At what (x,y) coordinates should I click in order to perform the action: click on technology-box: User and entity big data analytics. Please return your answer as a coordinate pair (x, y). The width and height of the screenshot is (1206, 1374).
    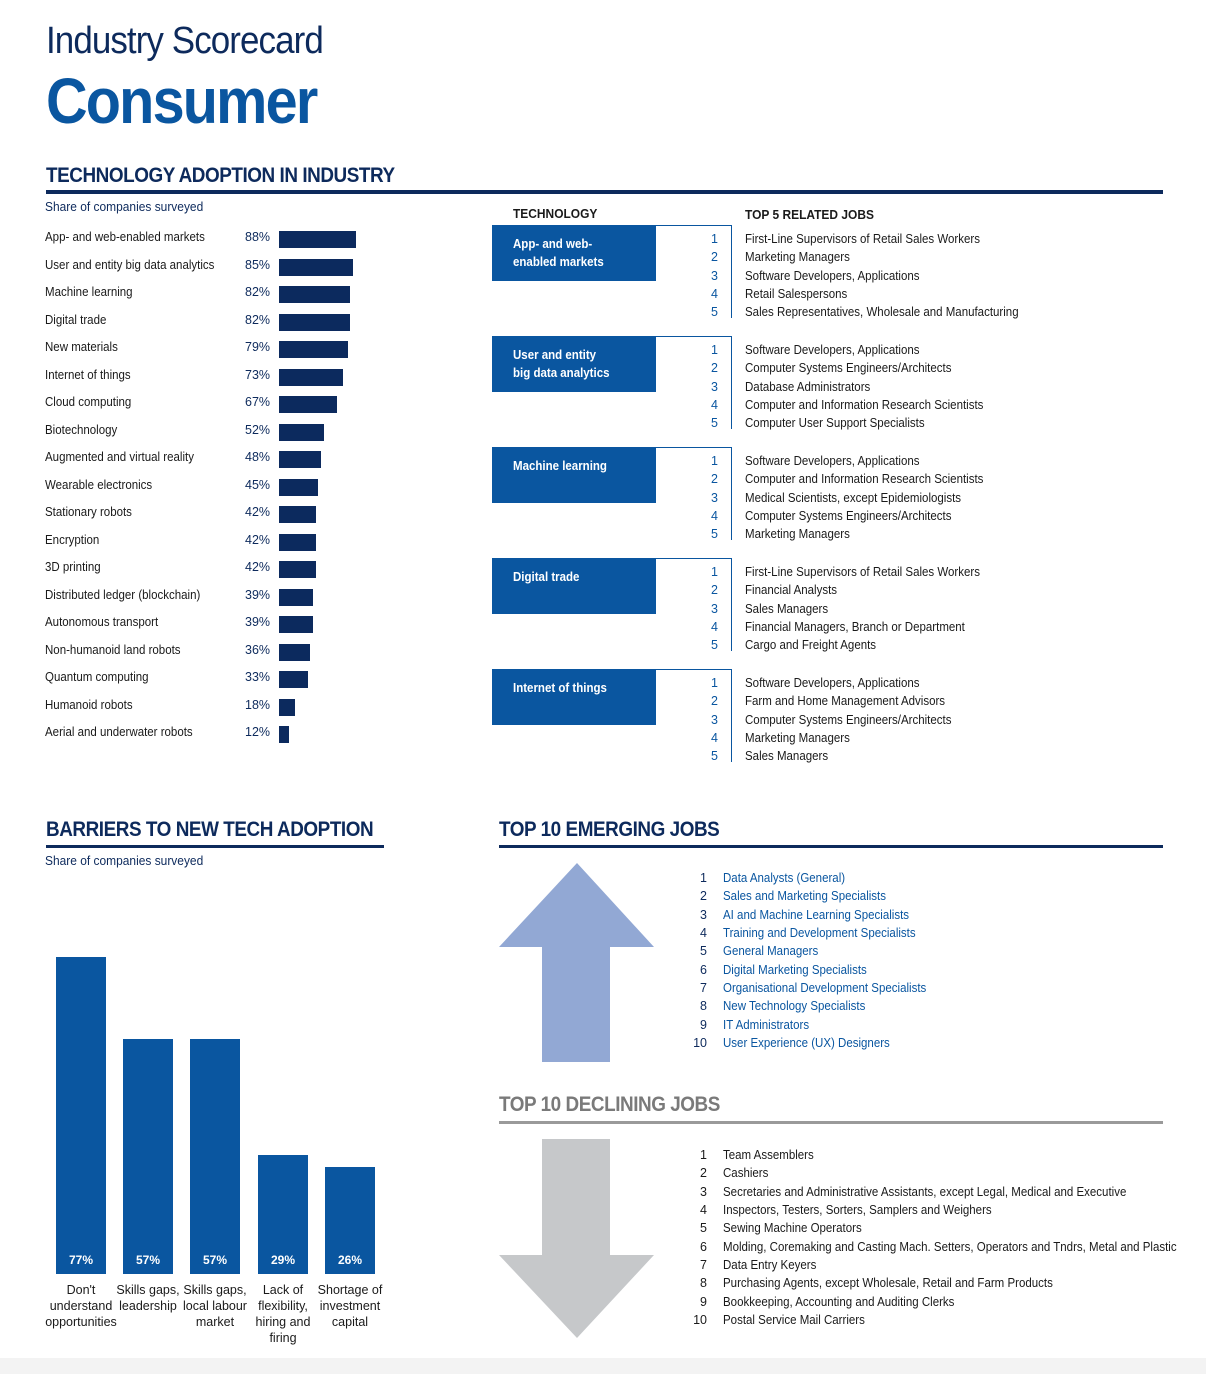
    Looking at the image, I should click on (574, 364).